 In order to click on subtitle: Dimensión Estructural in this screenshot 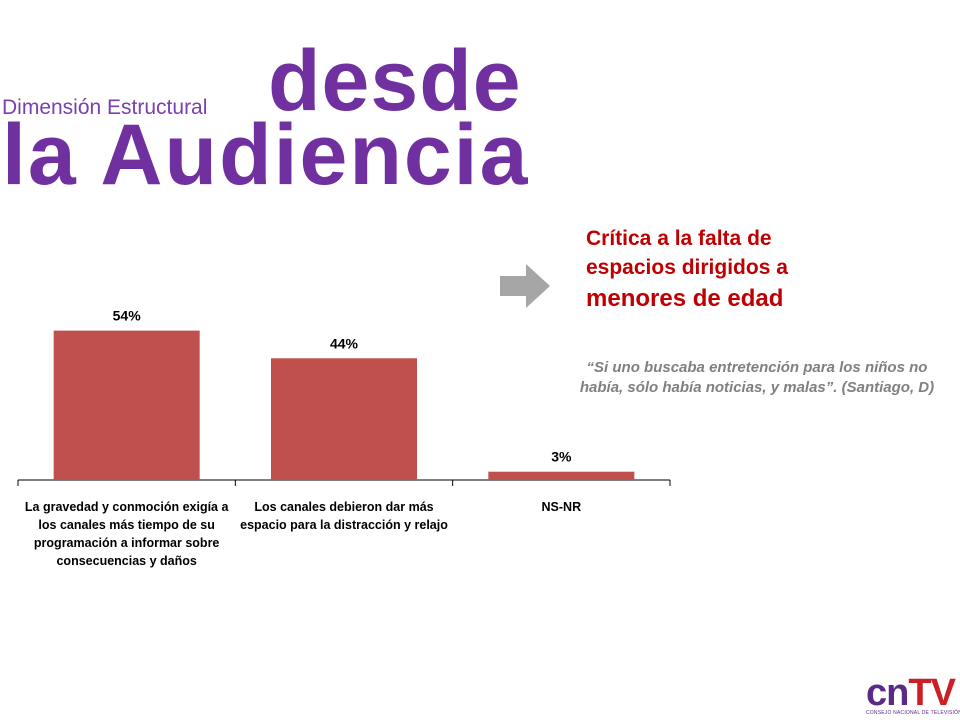, I will do `click(105, 107)`.